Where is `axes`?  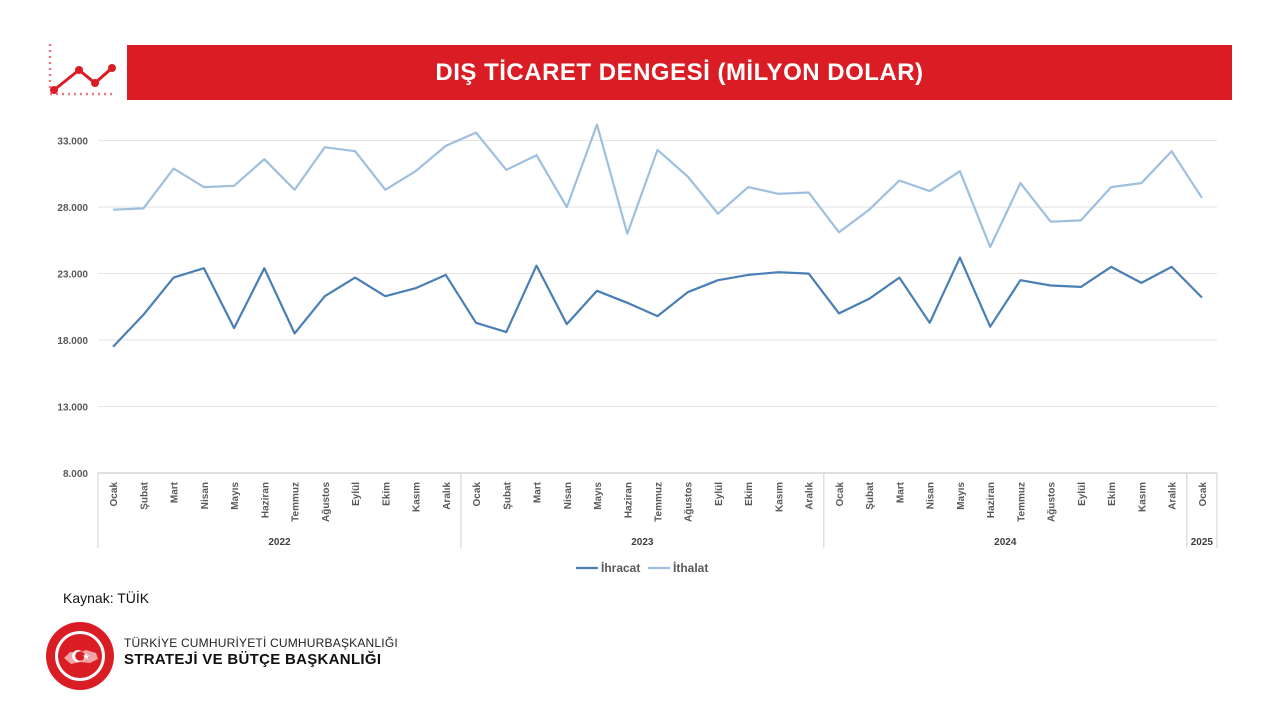
axes is located at coordinates (657, 510).